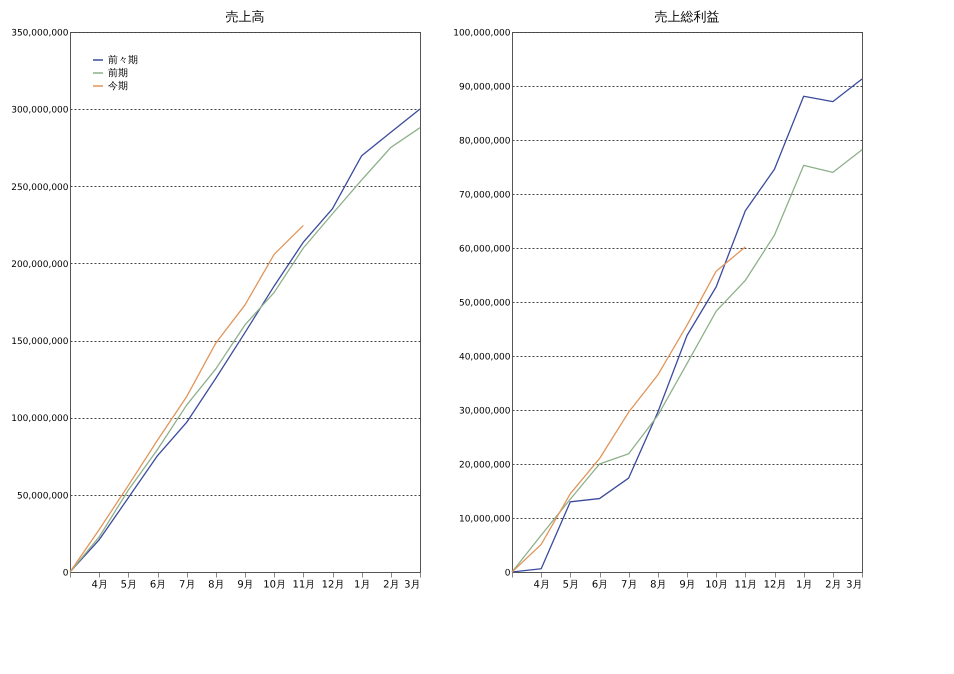 The width and height of the screenshot is (954, 674). I want to click on y-tick-label: 70,000,000, so click(484, 195).